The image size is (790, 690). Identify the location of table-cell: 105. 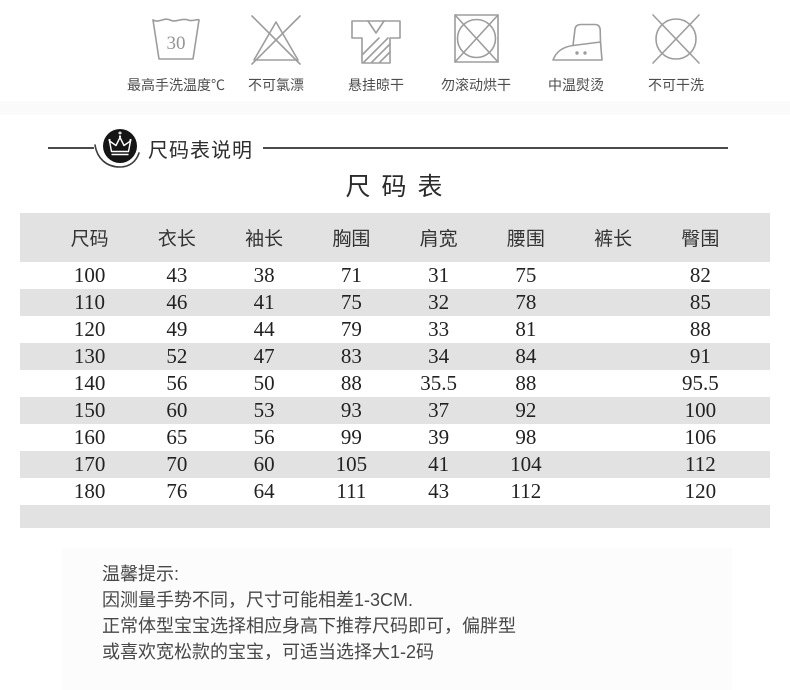
(351, 464).